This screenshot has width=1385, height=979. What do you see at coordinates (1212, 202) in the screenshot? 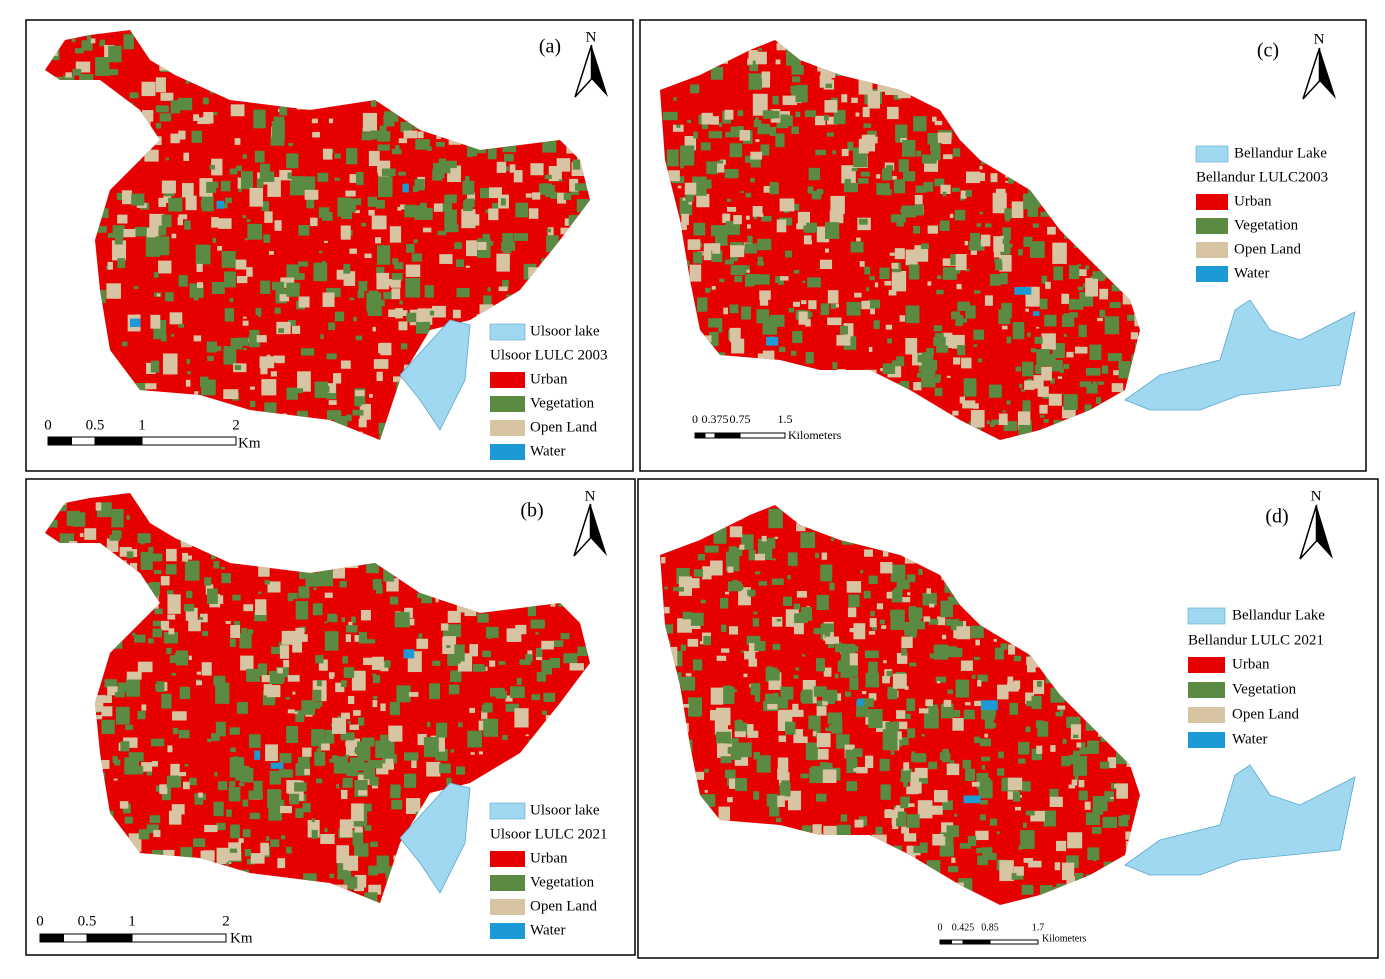
I see `legend-swatch` at bounding box center [1212, 202].